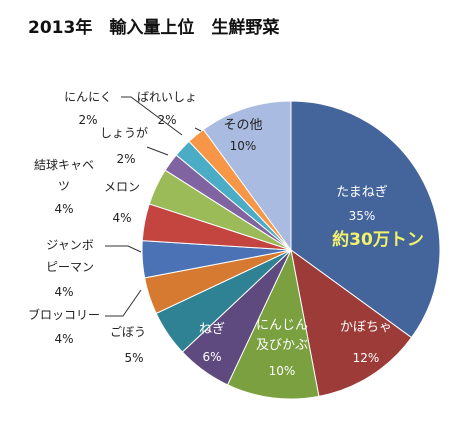 The height and width of the screenshot is (426, 452). I want to click on slice-percent-label: 35%, so click(362, 216).